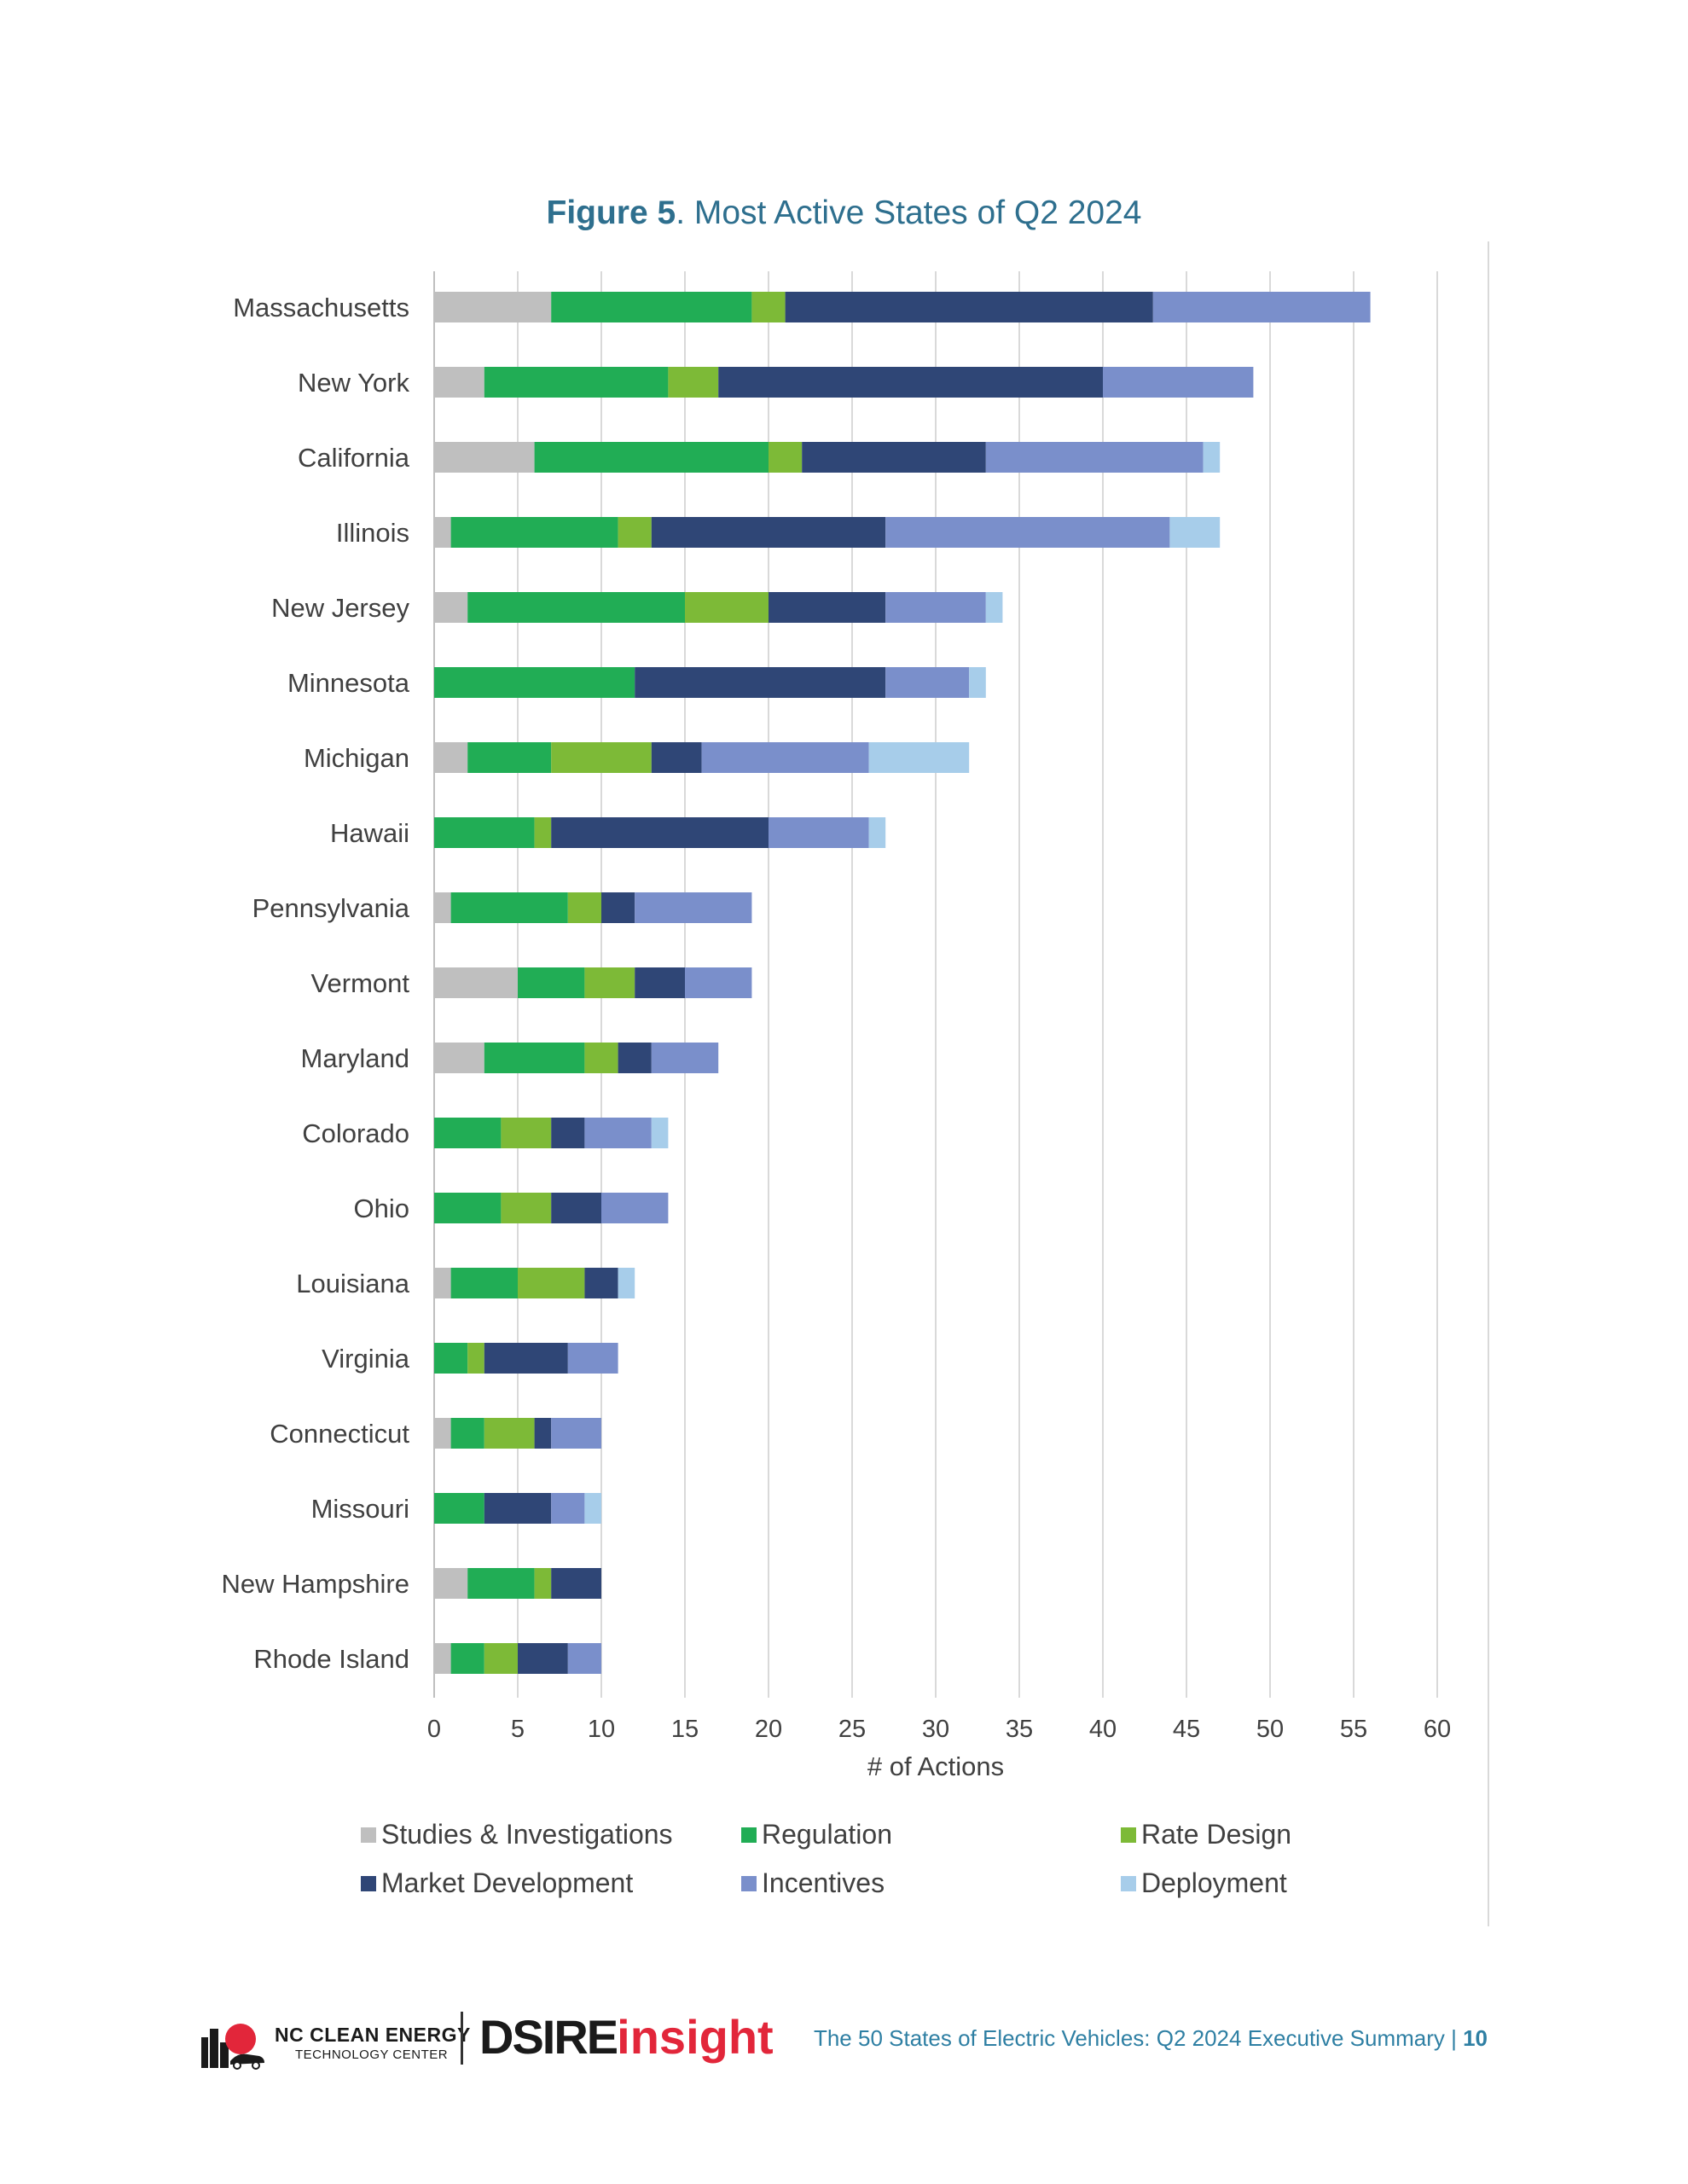 This screenshot has width=1688, height=2184. What do you see at coordinates (331, 1659) in the screenshot?
I see `category-label: Rhode Island` at bounding box center [331, 1659].